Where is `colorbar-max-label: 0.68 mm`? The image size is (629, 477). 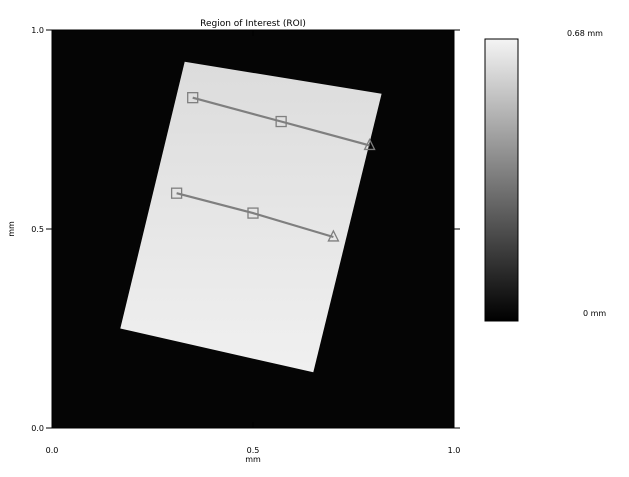 colorbar-max-label: 0.68 mm is located at coordinates (585, 33).